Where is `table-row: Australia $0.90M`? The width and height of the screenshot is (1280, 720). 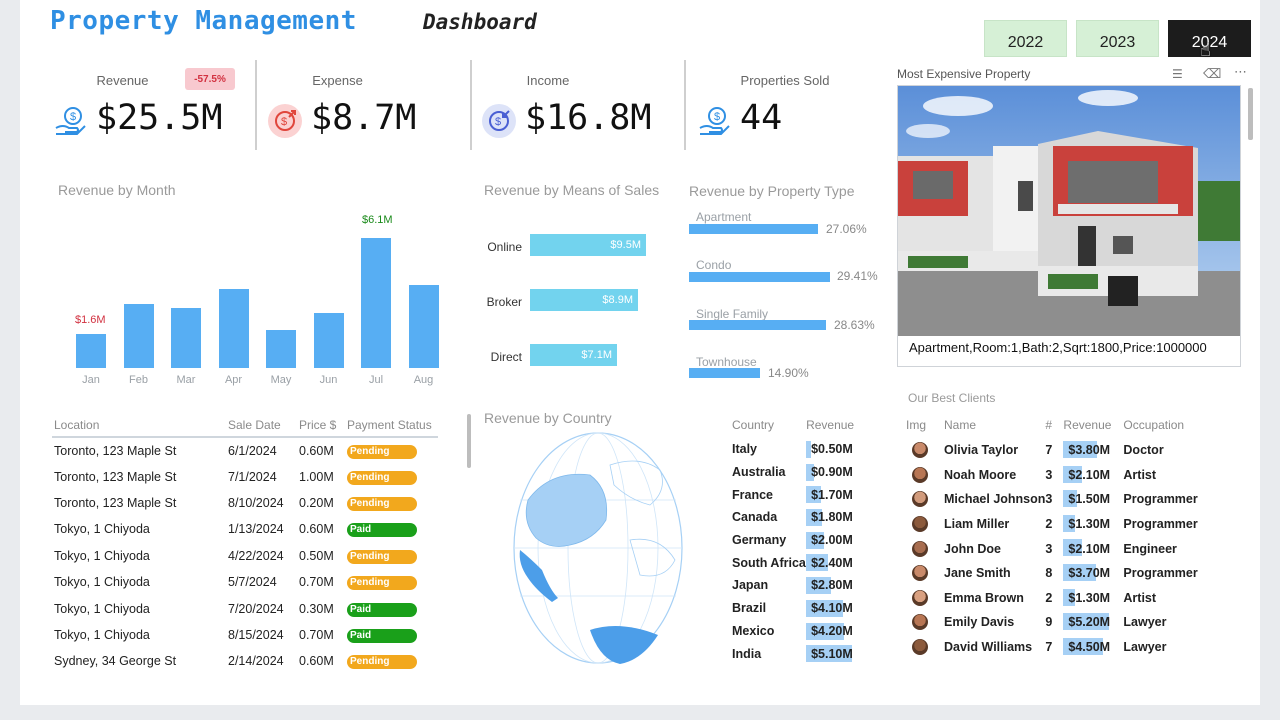
table-row: Australia $0.90M is located at coordinates (797, 472).